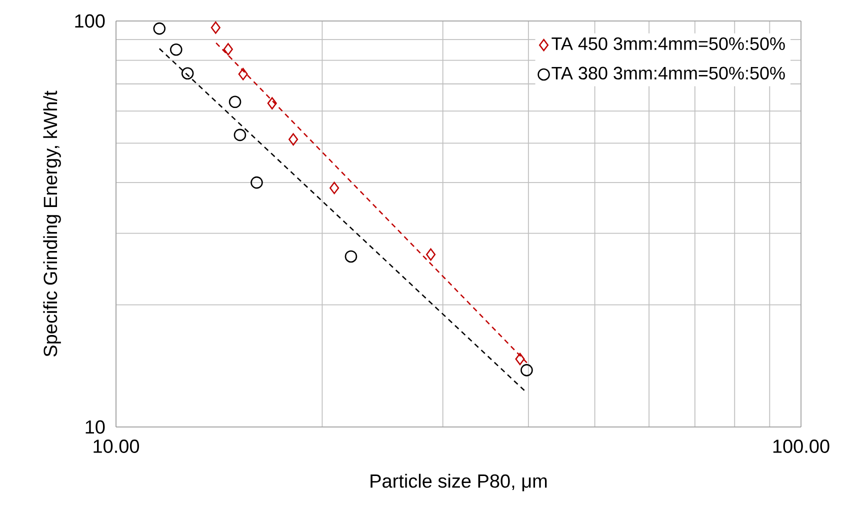 The width and height of the screenshot is (847, 519). What do you see at coordinates (458, 483) in the screenshot?
I see `x-axis-title: Particle size P80, μm` at bounding box center [458, 483].